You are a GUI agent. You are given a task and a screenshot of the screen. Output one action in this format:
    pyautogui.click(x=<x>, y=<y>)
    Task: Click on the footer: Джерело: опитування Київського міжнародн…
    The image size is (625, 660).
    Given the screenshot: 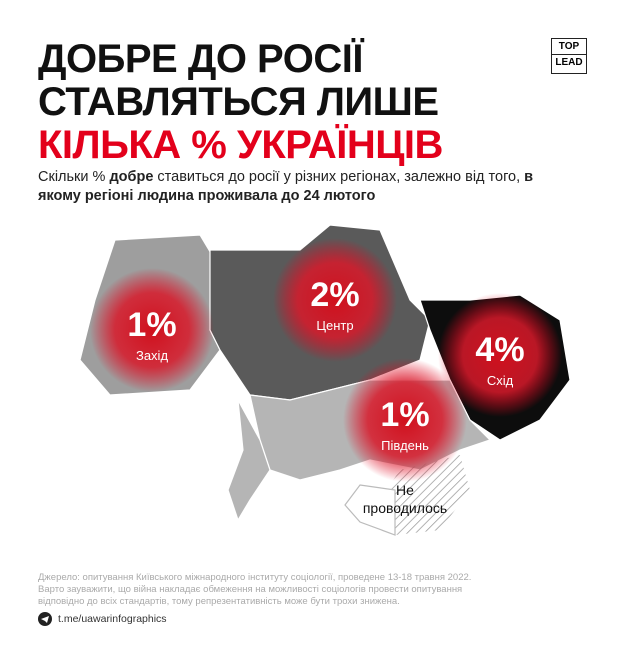 What is the action you would take?
    pyautogui.click(x=254, y=590)
    